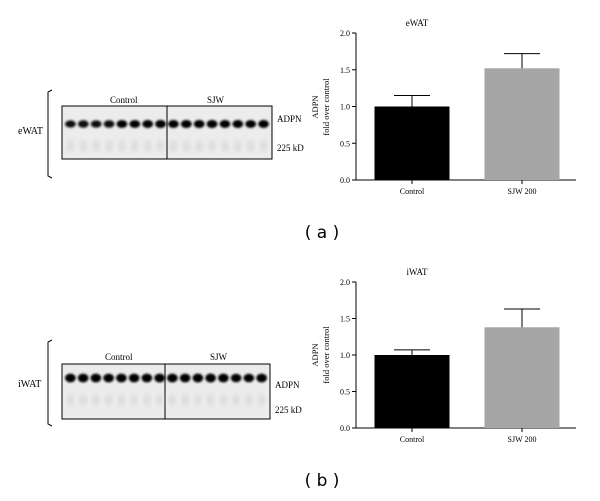 Image resolution: width=600 pixels, height=501 pixels. I want to click on panel-b-group-label-sjw: SJW, so click(219, 357).